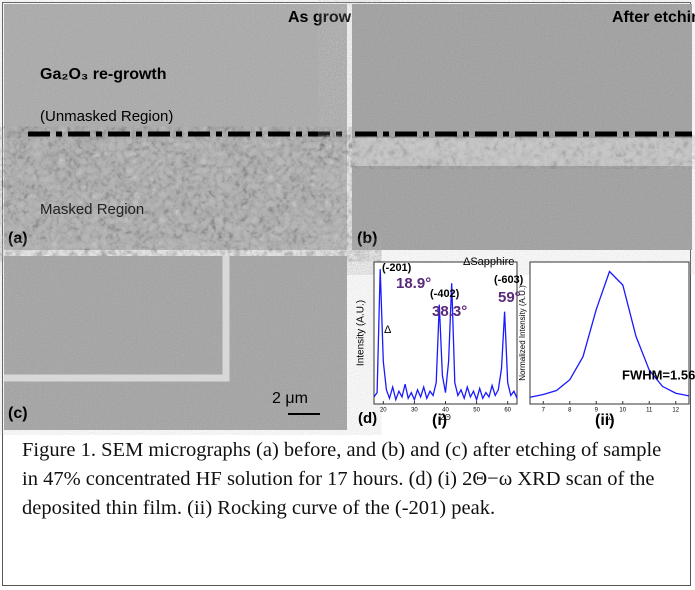  What do you see at coordinates (397, 268) in the screenshot?
I see `annotation: (-201)` at bounding box center [397, 268].